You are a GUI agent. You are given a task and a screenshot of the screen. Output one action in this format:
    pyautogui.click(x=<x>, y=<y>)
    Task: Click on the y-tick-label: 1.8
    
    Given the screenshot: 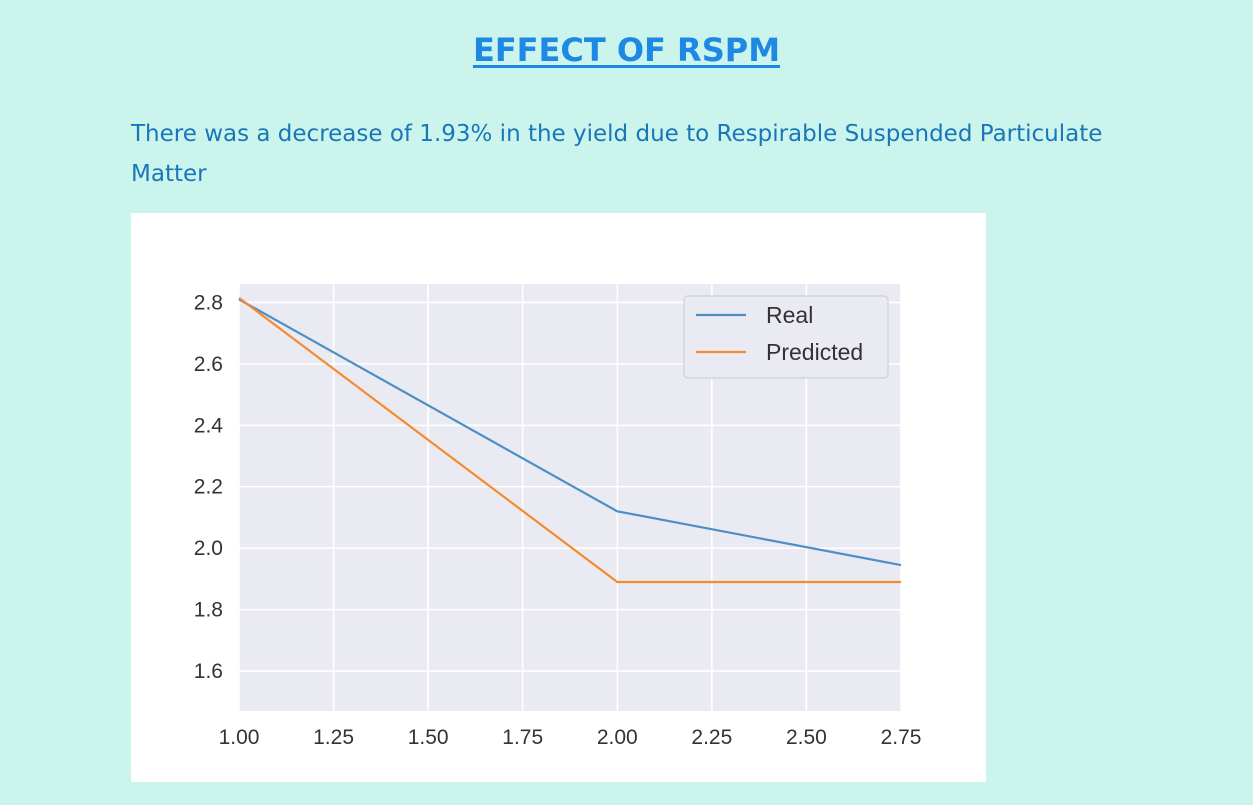 What is the action you would take?
    pyautogui.click(x=208, y=610)
    